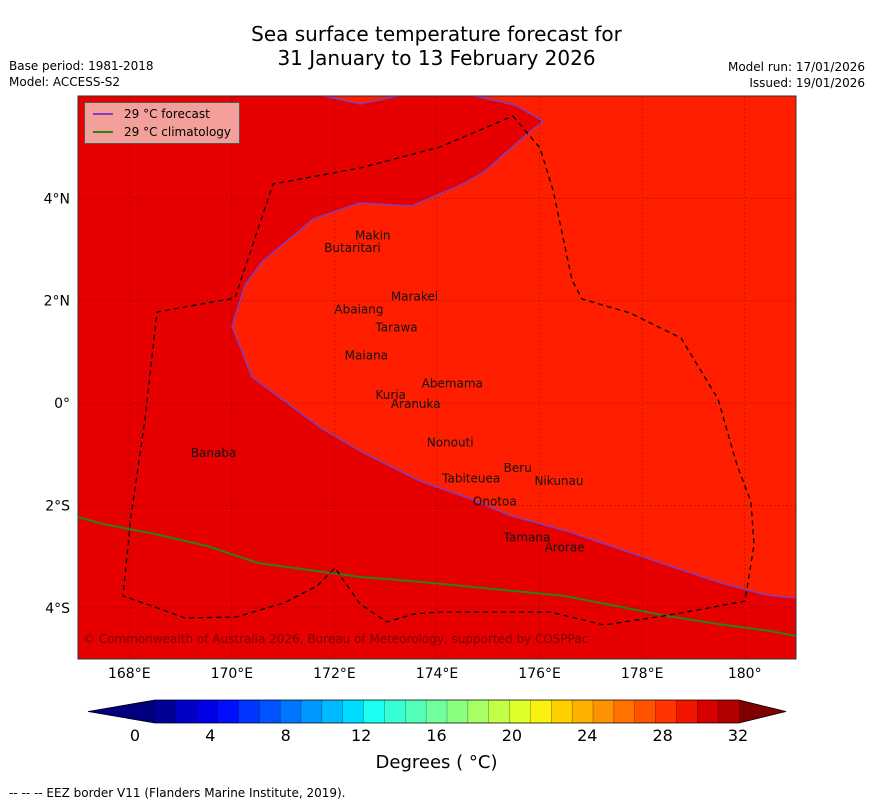  I want to click on colorbar-tick: 24, so click(587, 735).